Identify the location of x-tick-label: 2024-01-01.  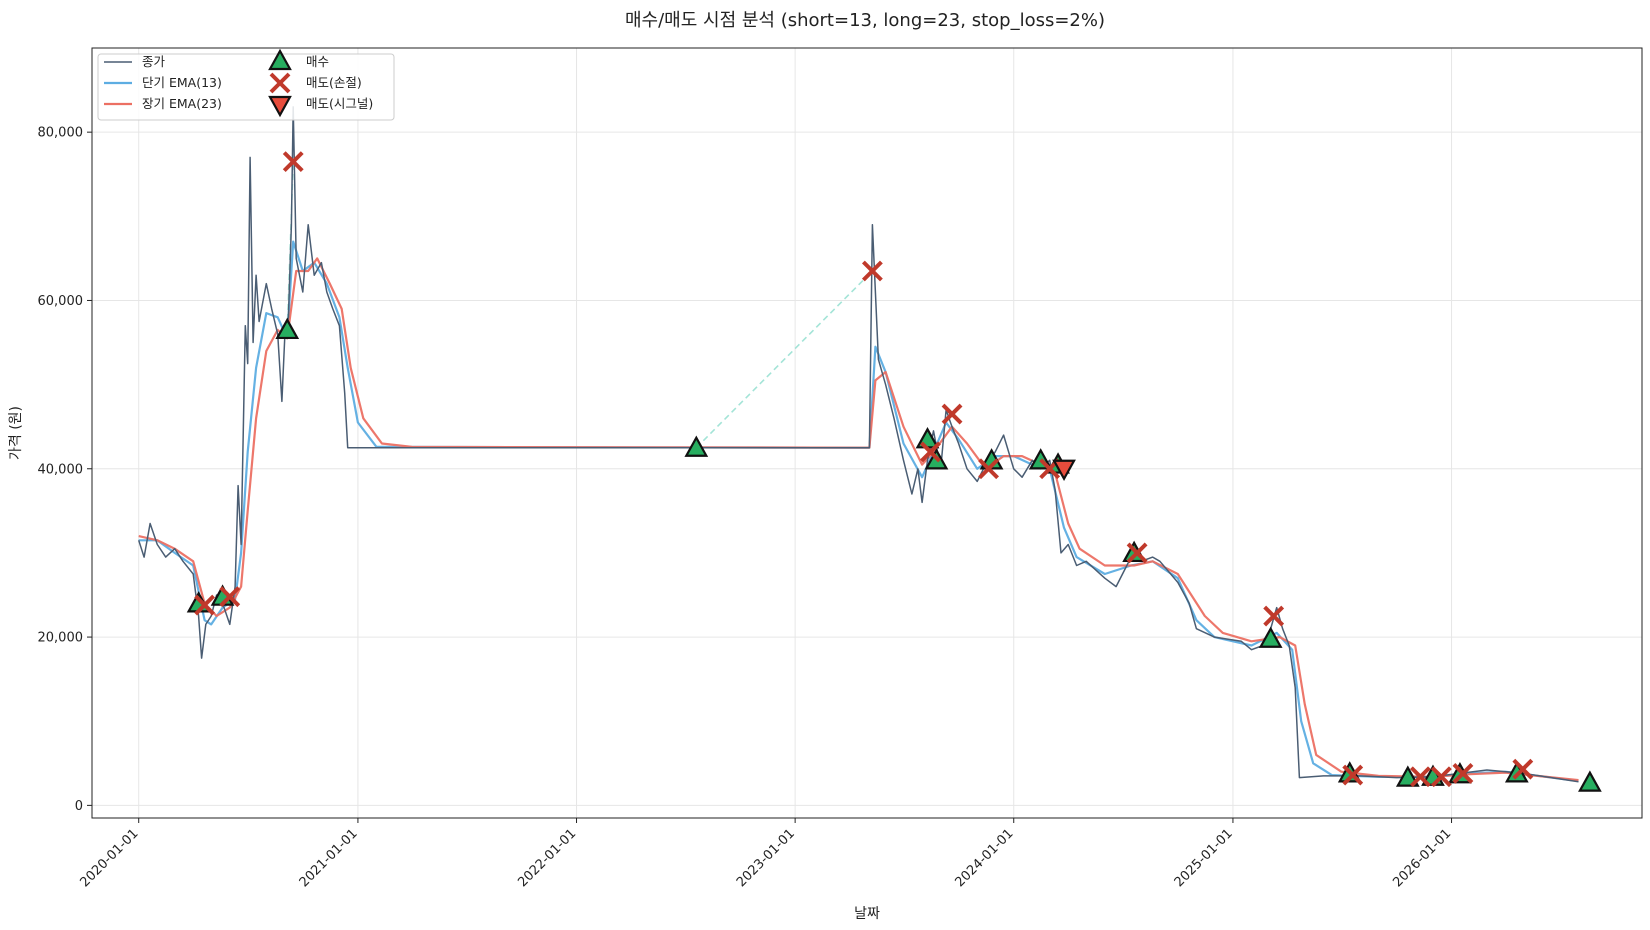
(985, 858).